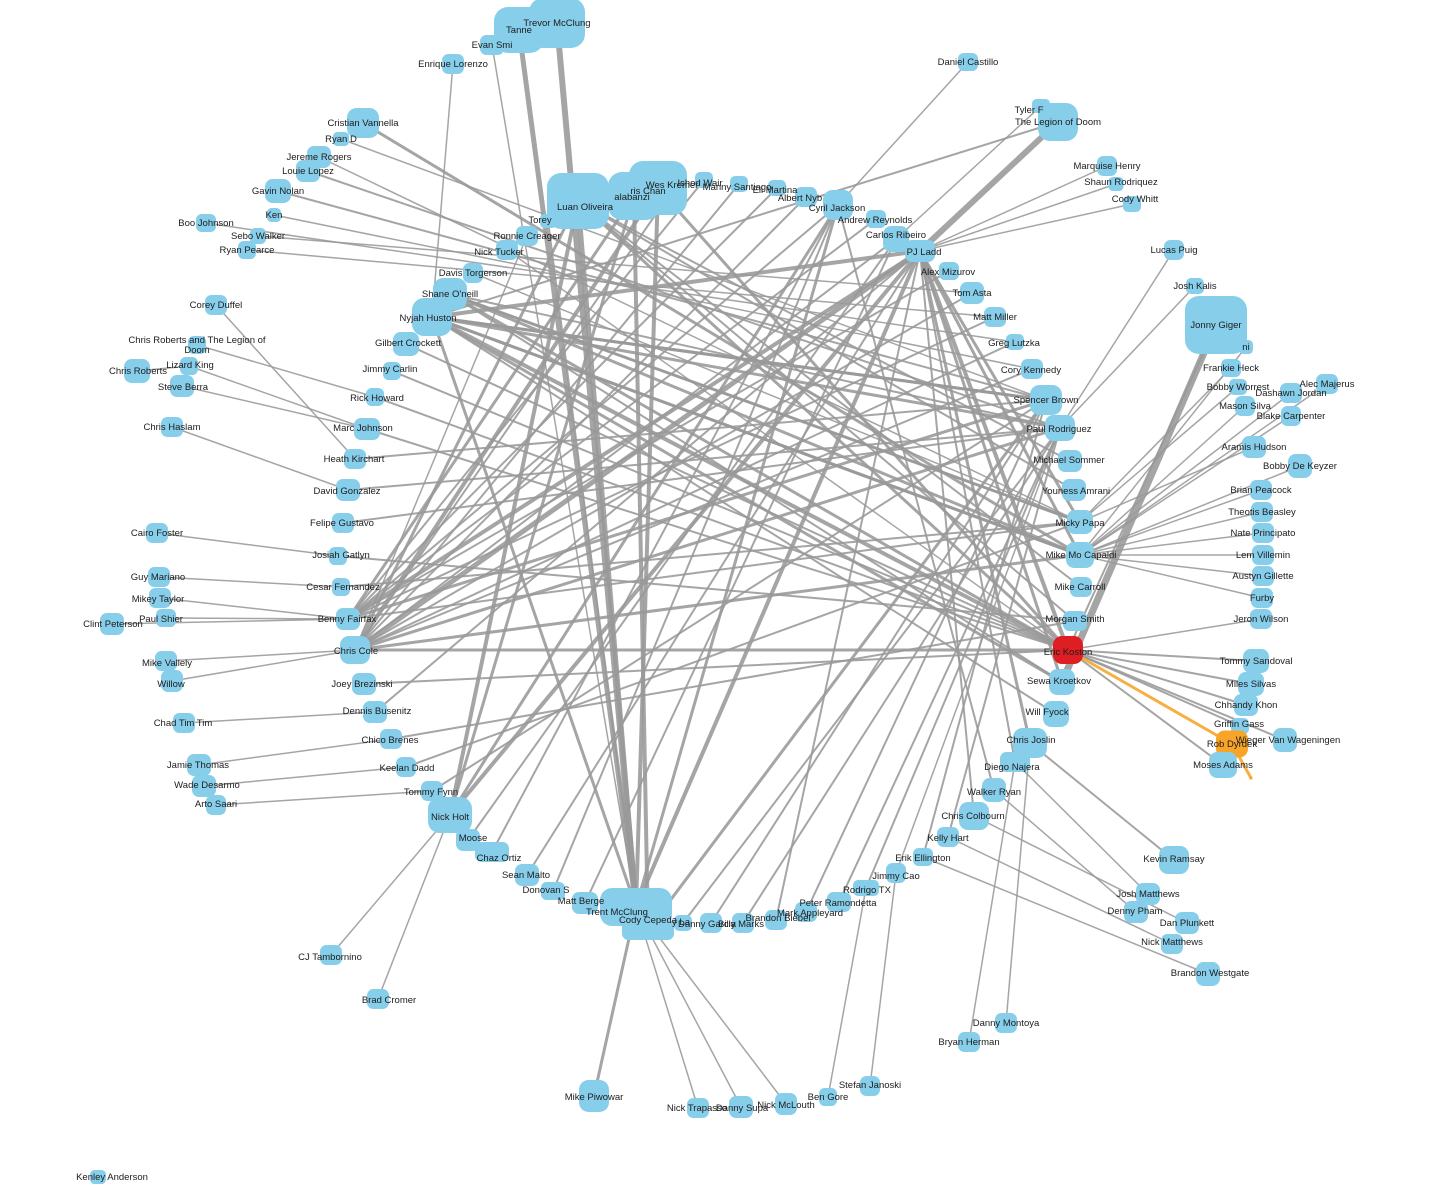 The width and height of the screenshot is (1440, 1200). What do you see at coordinates (969, 1042) in the screenshot?
I see `node-bryan-herman` at bounding box center [969, 1042].